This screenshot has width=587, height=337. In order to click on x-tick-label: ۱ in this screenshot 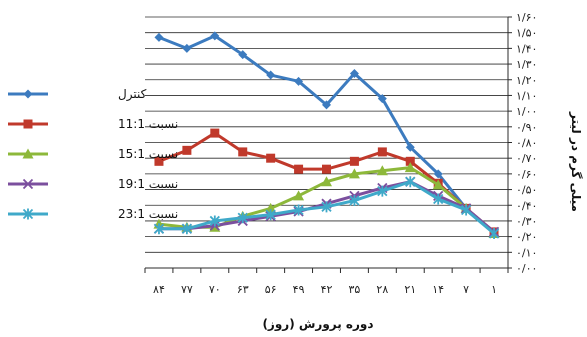, I will do `click(494, 289)`.